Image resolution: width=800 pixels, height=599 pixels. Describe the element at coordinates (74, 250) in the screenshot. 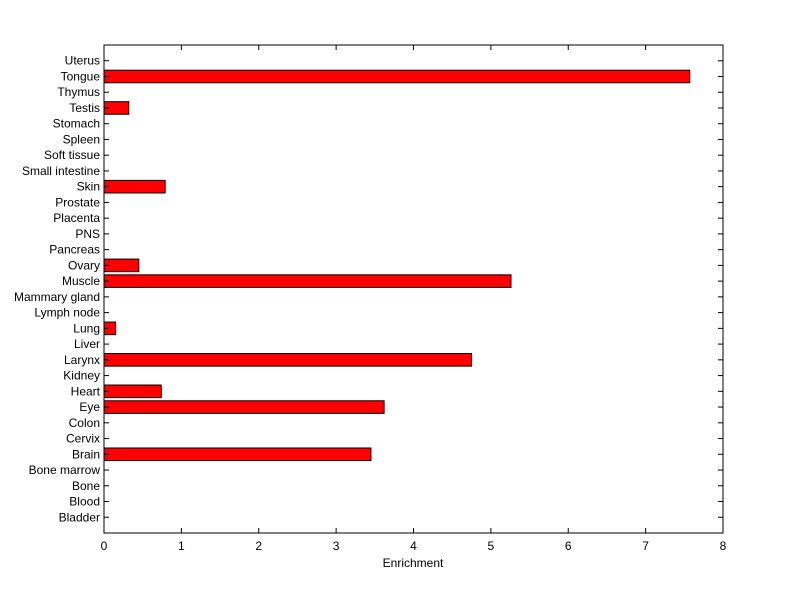

I see `y-tick-label: Pancreas` at that location.